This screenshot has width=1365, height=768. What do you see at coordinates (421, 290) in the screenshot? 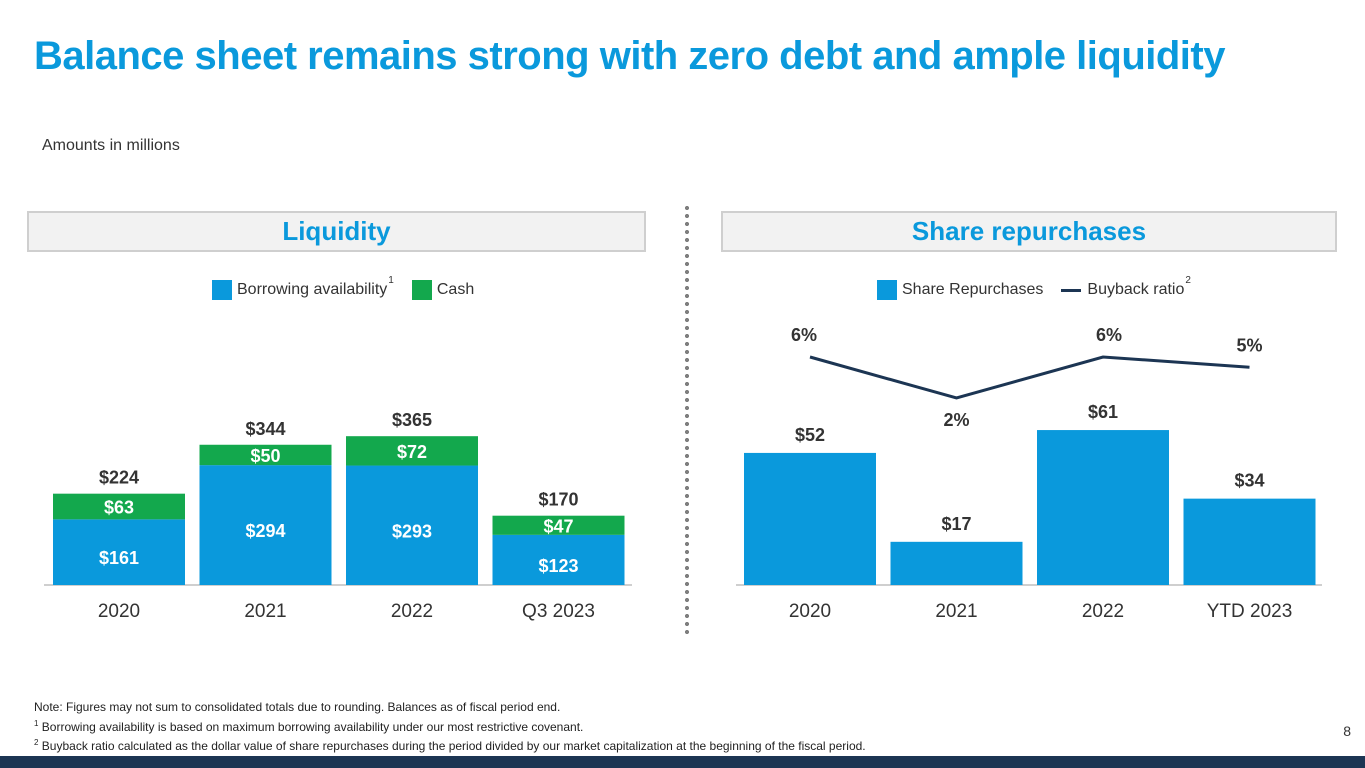
I see `cash-swatch` at bounding box center [421, 290].